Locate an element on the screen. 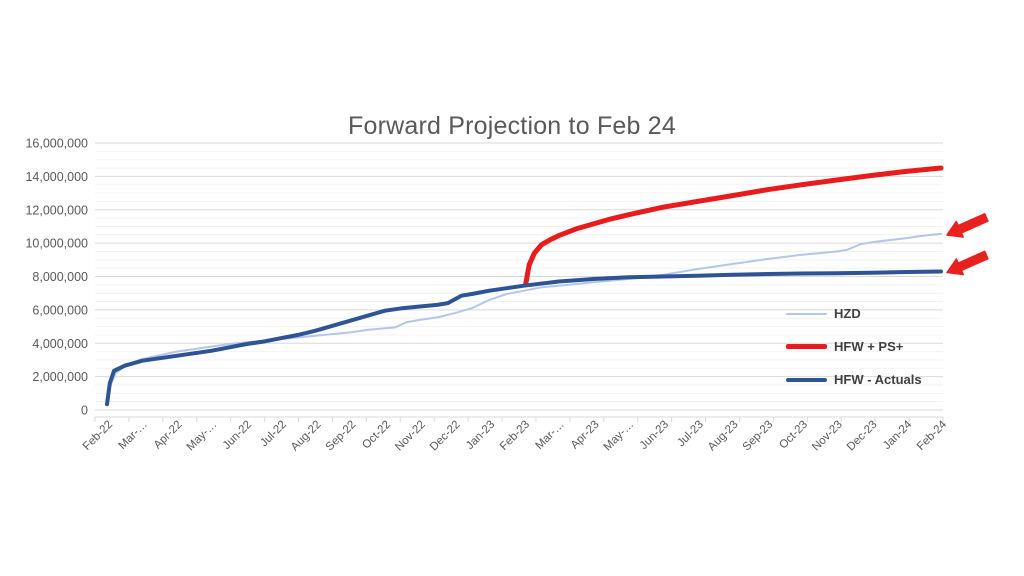  y-axis-tick-label: 12,000,000 is located at coordinates (56, 210).